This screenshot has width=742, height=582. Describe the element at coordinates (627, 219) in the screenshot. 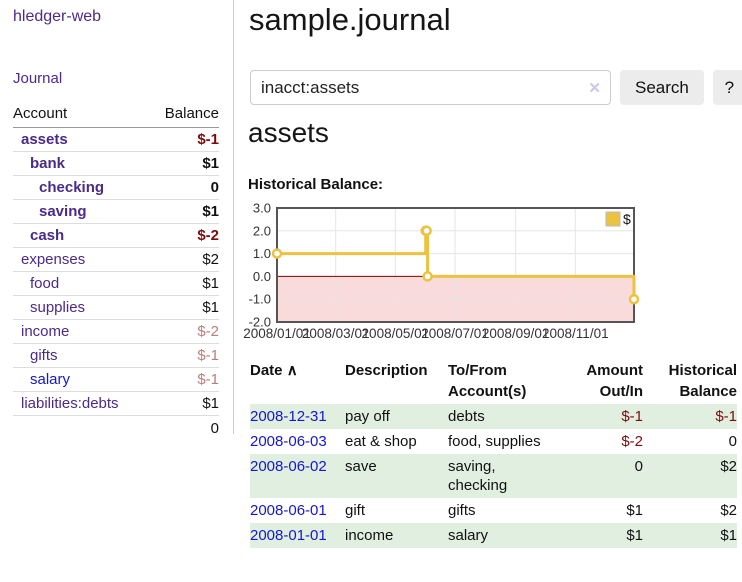

I see `legend-label: $` at that location.